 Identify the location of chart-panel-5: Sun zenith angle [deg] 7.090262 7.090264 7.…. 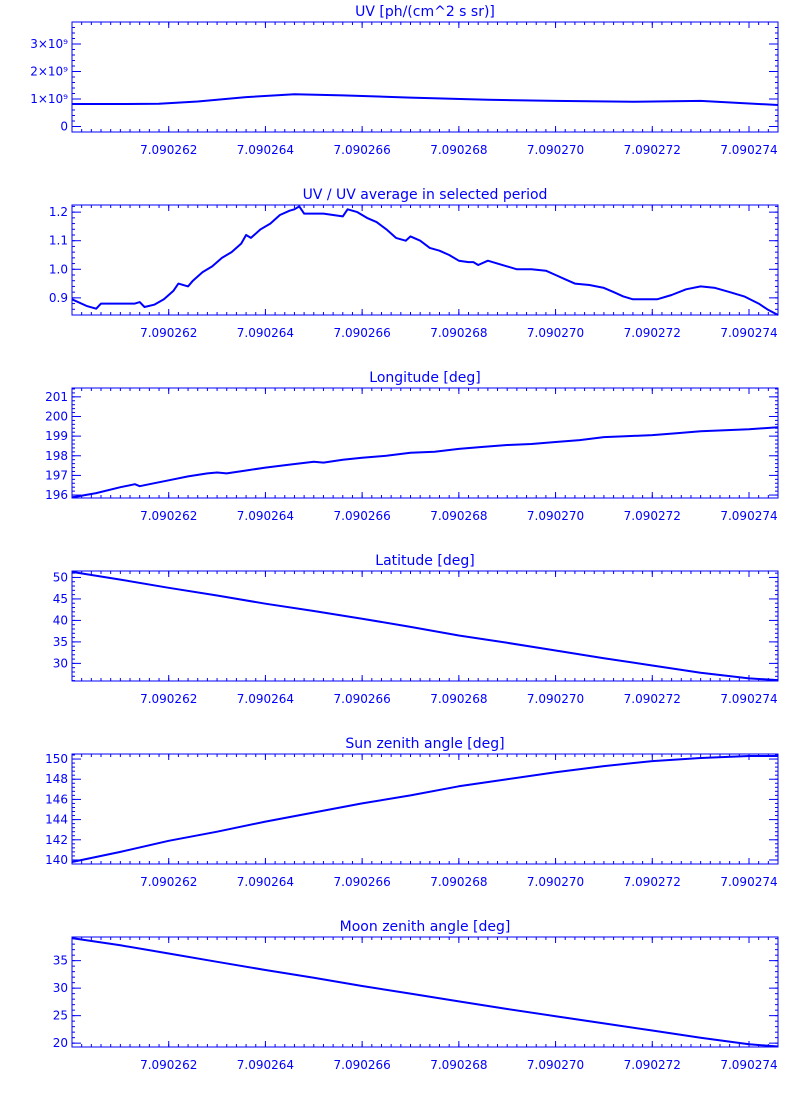
(412, 812).